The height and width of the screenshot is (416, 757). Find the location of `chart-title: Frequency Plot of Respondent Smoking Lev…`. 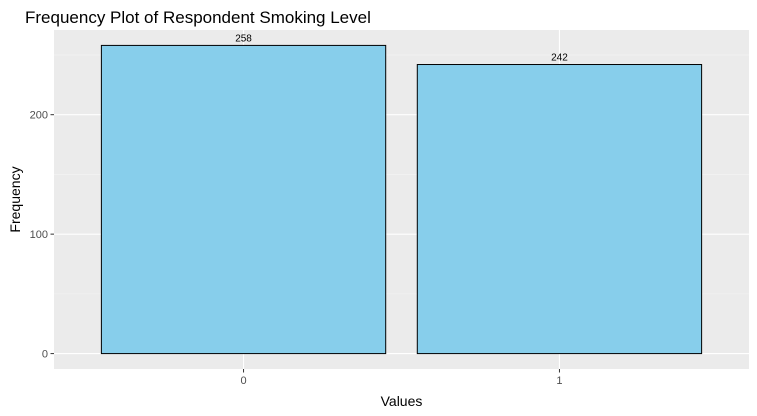

chart-title: Frequency Plot of Respondent Smoking Lev… is located at coordinates (198, 17).